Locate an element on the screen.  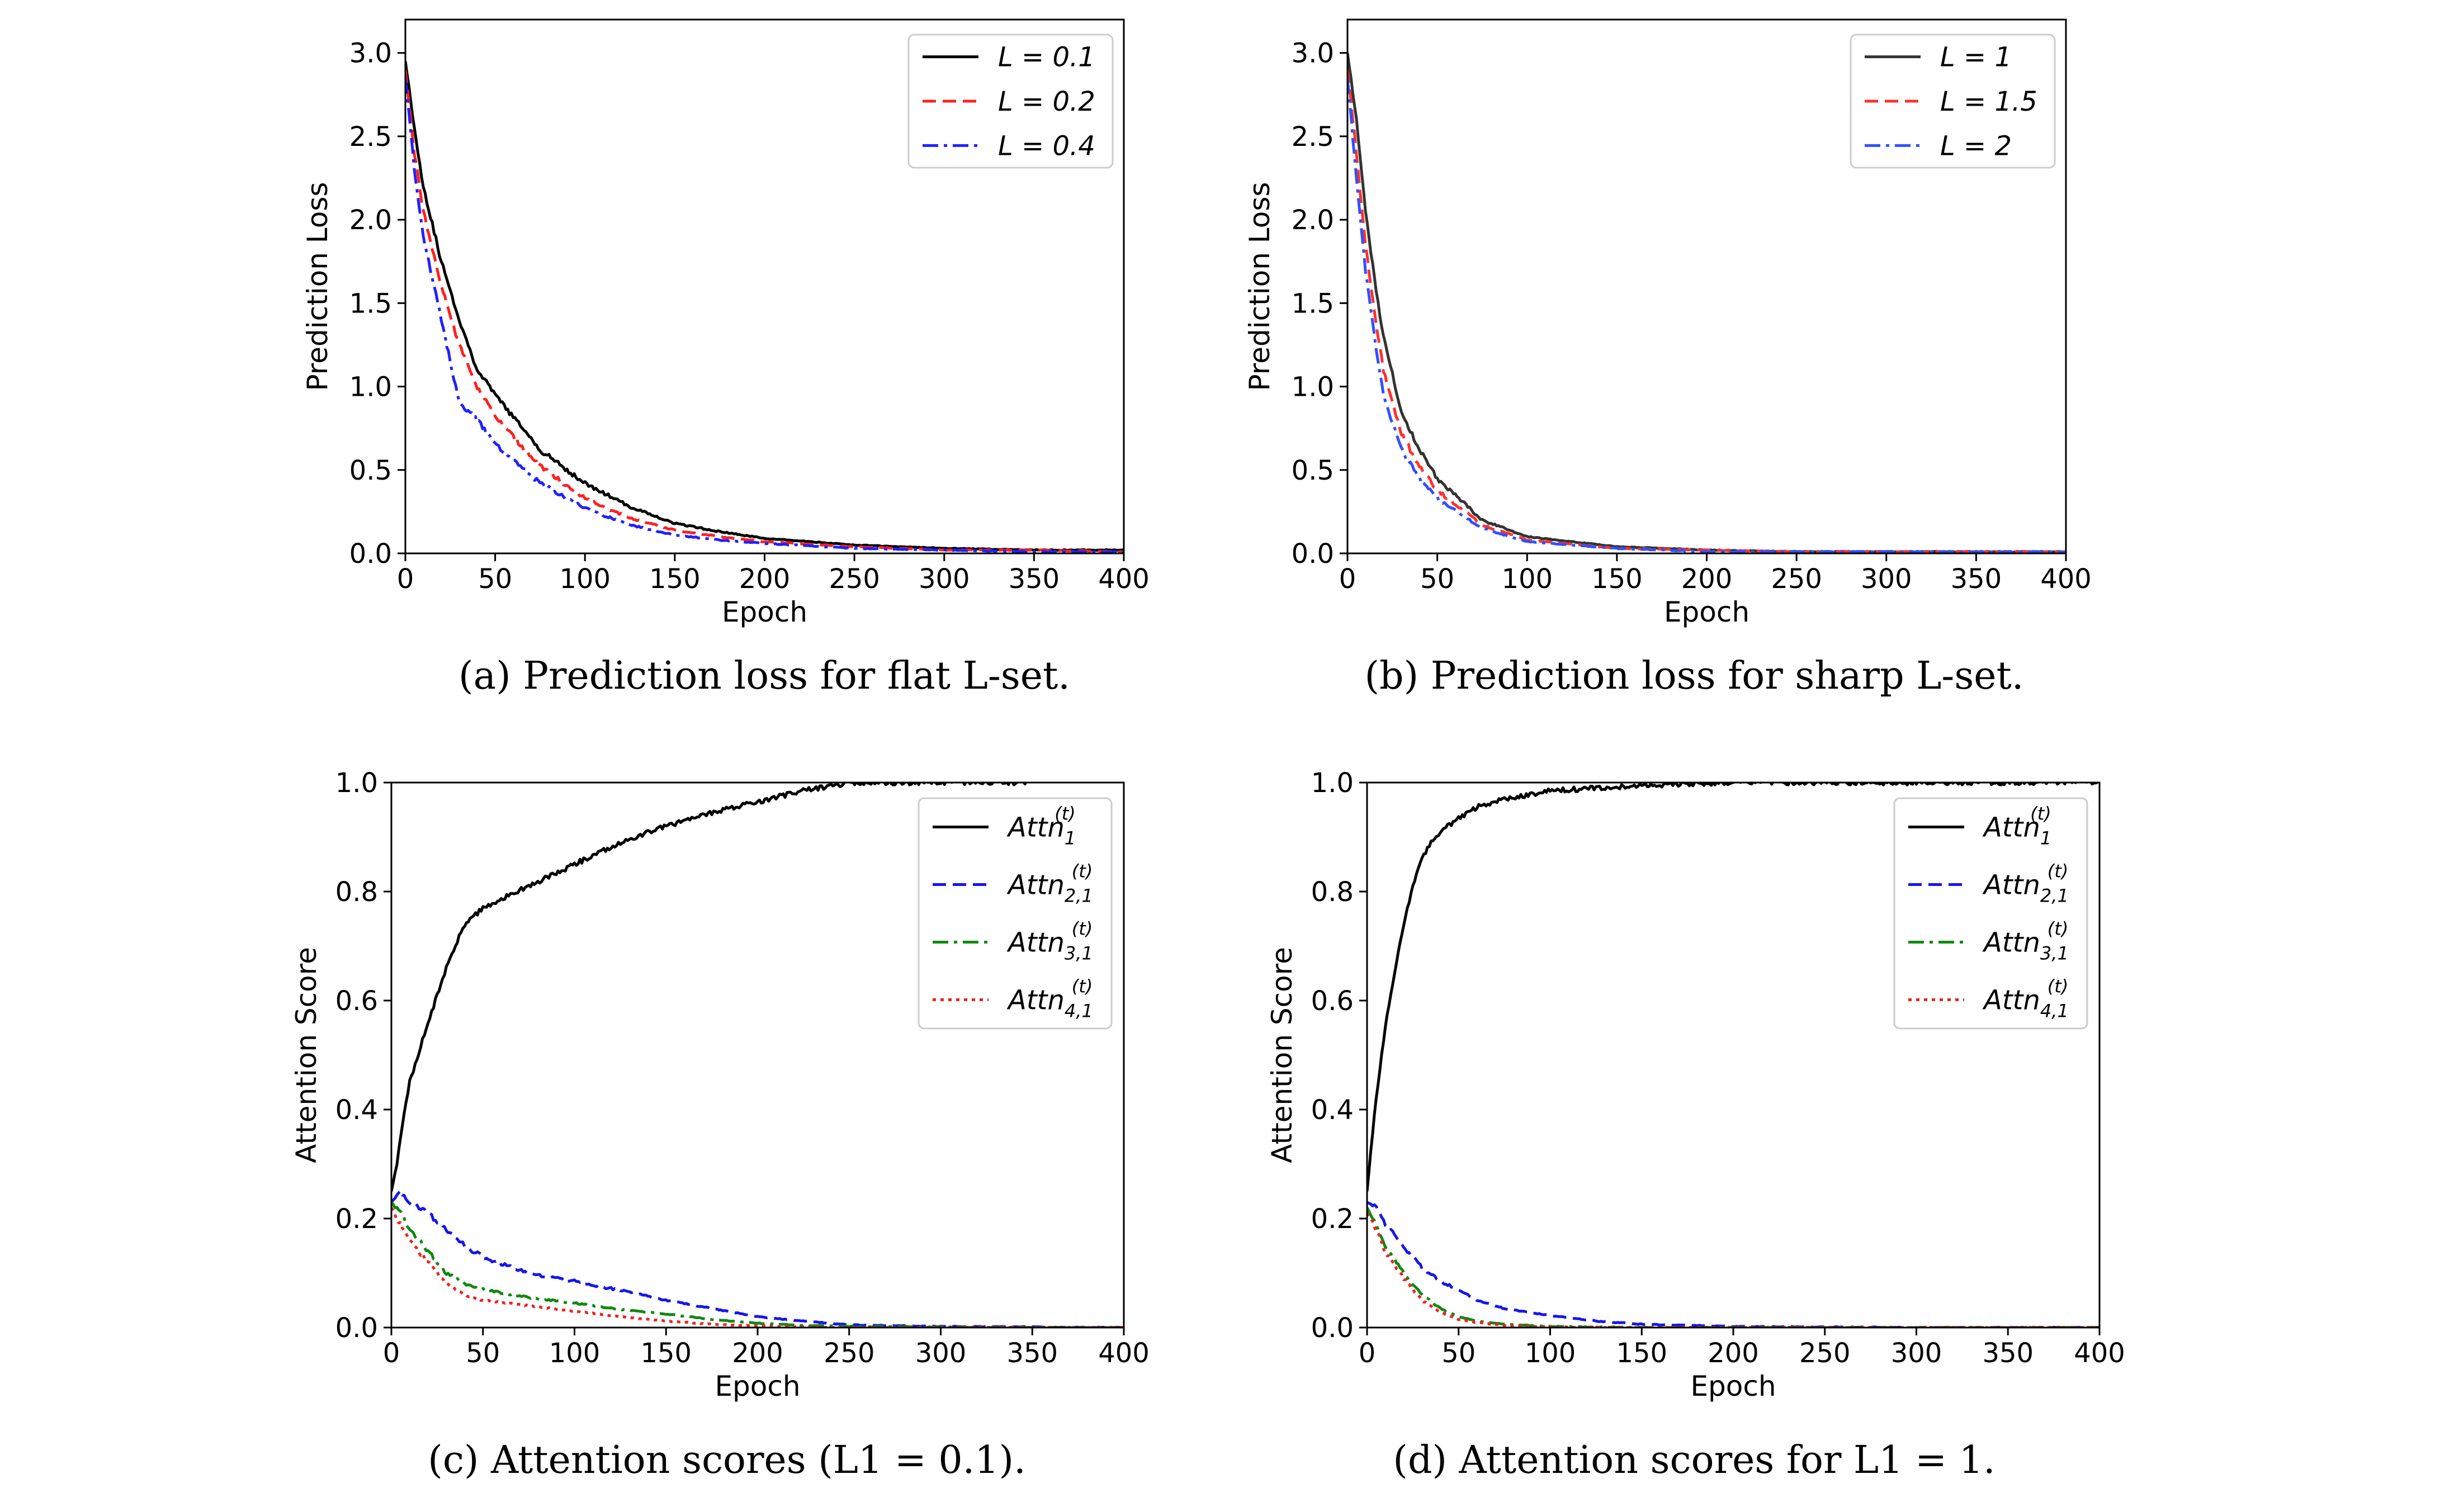
figure-caption-d: (d) Attention scores for L1 = 1. is located at coordinates (1694, 1460).